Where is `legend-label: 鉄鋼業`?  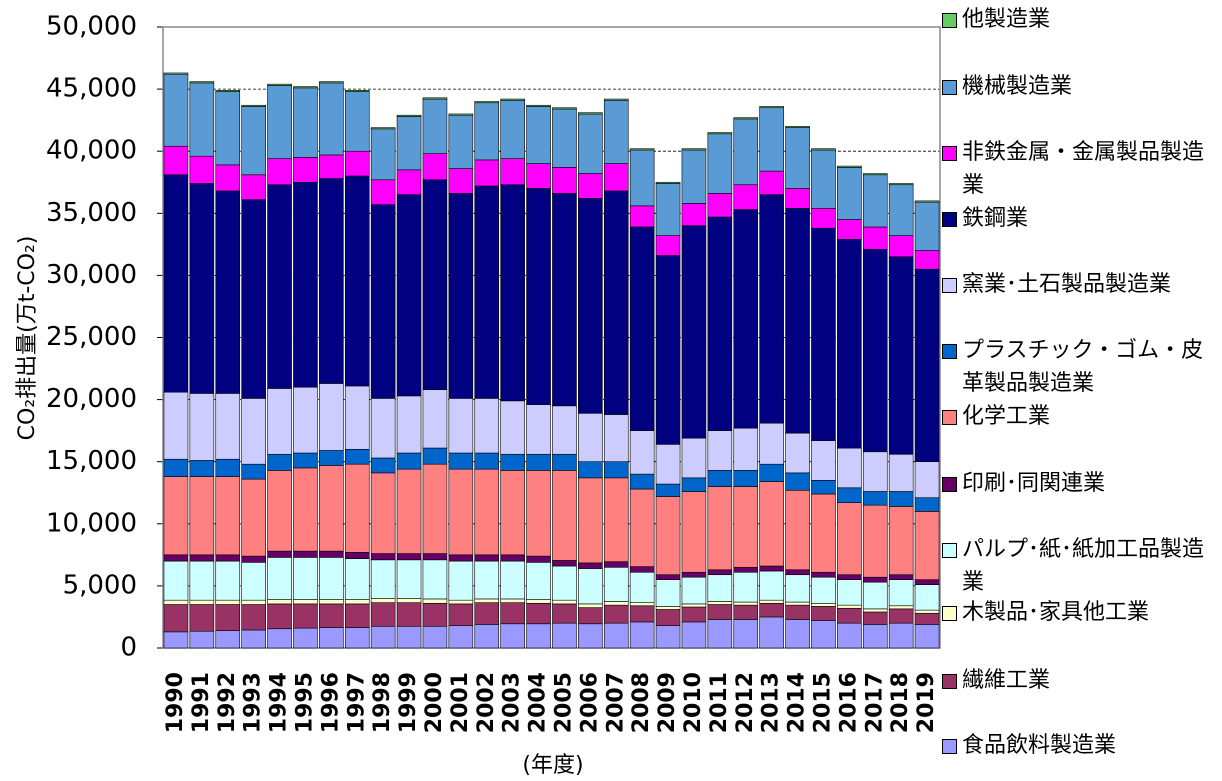 legend-label: 鉄鋼業 is located at coordinates (995, 218).